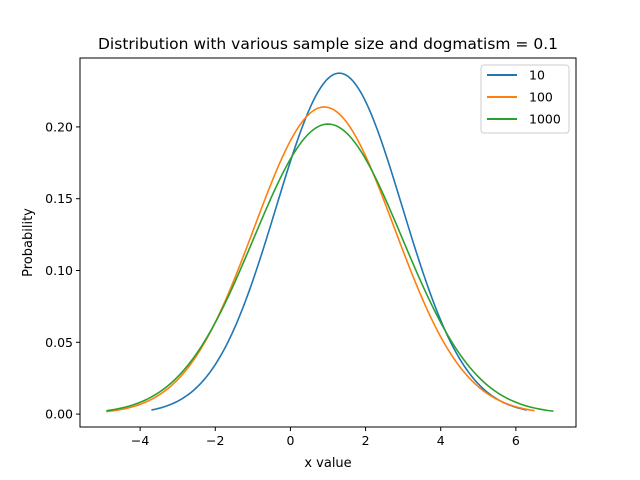 Image resolution: width=640 pixels, height=480 pixels. What do you see at coordinates (59, 414) in the screenshot?
I see `y-tick-label: 0.00` at bounding box center [59, 414].